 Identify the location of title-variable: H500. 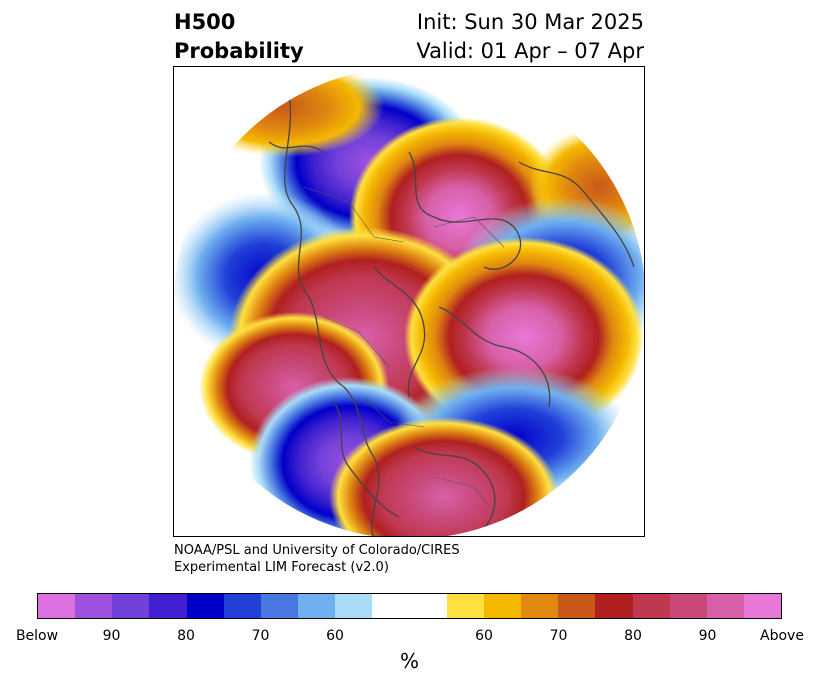
(205, 22).